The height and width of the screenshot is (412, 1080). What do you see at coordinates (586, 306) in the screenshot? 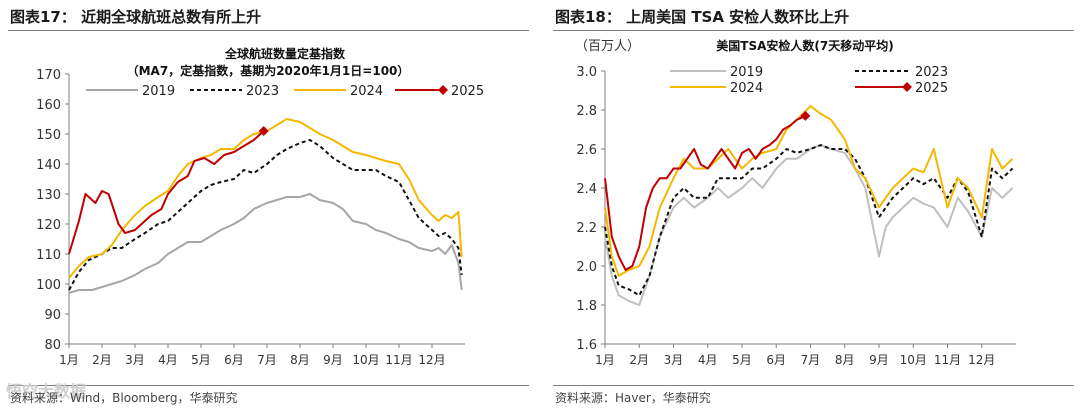
I see `y-tick-label: 1.8` at bounding box center [586, 306].